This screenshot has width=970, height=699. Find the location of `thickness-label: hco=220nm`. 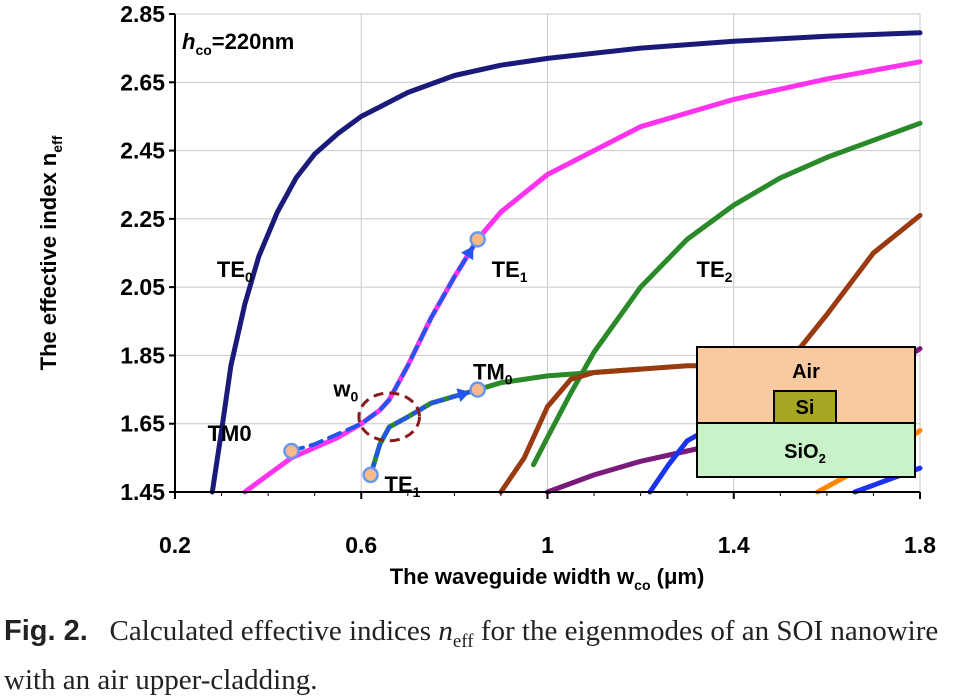

thickness-label: hco=220nm is located at coordinates (238, 43).